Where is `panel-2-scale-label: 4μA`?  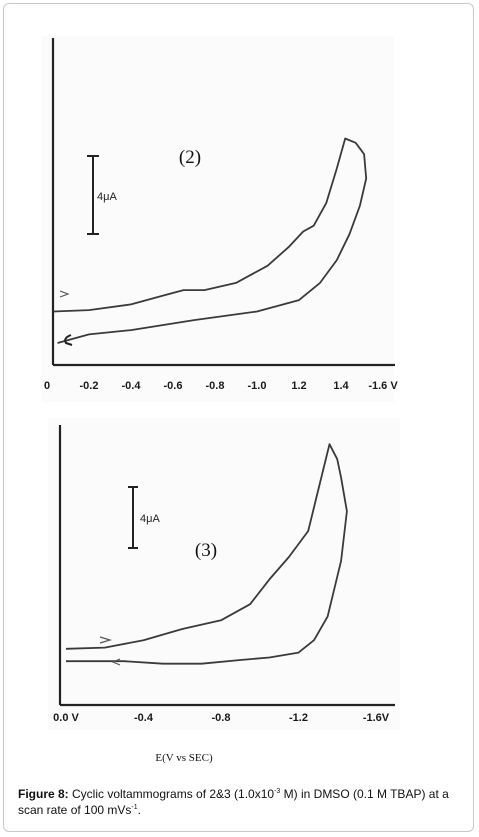 panel-2-scale-label: 4μA is located at coordinates (107, 197).